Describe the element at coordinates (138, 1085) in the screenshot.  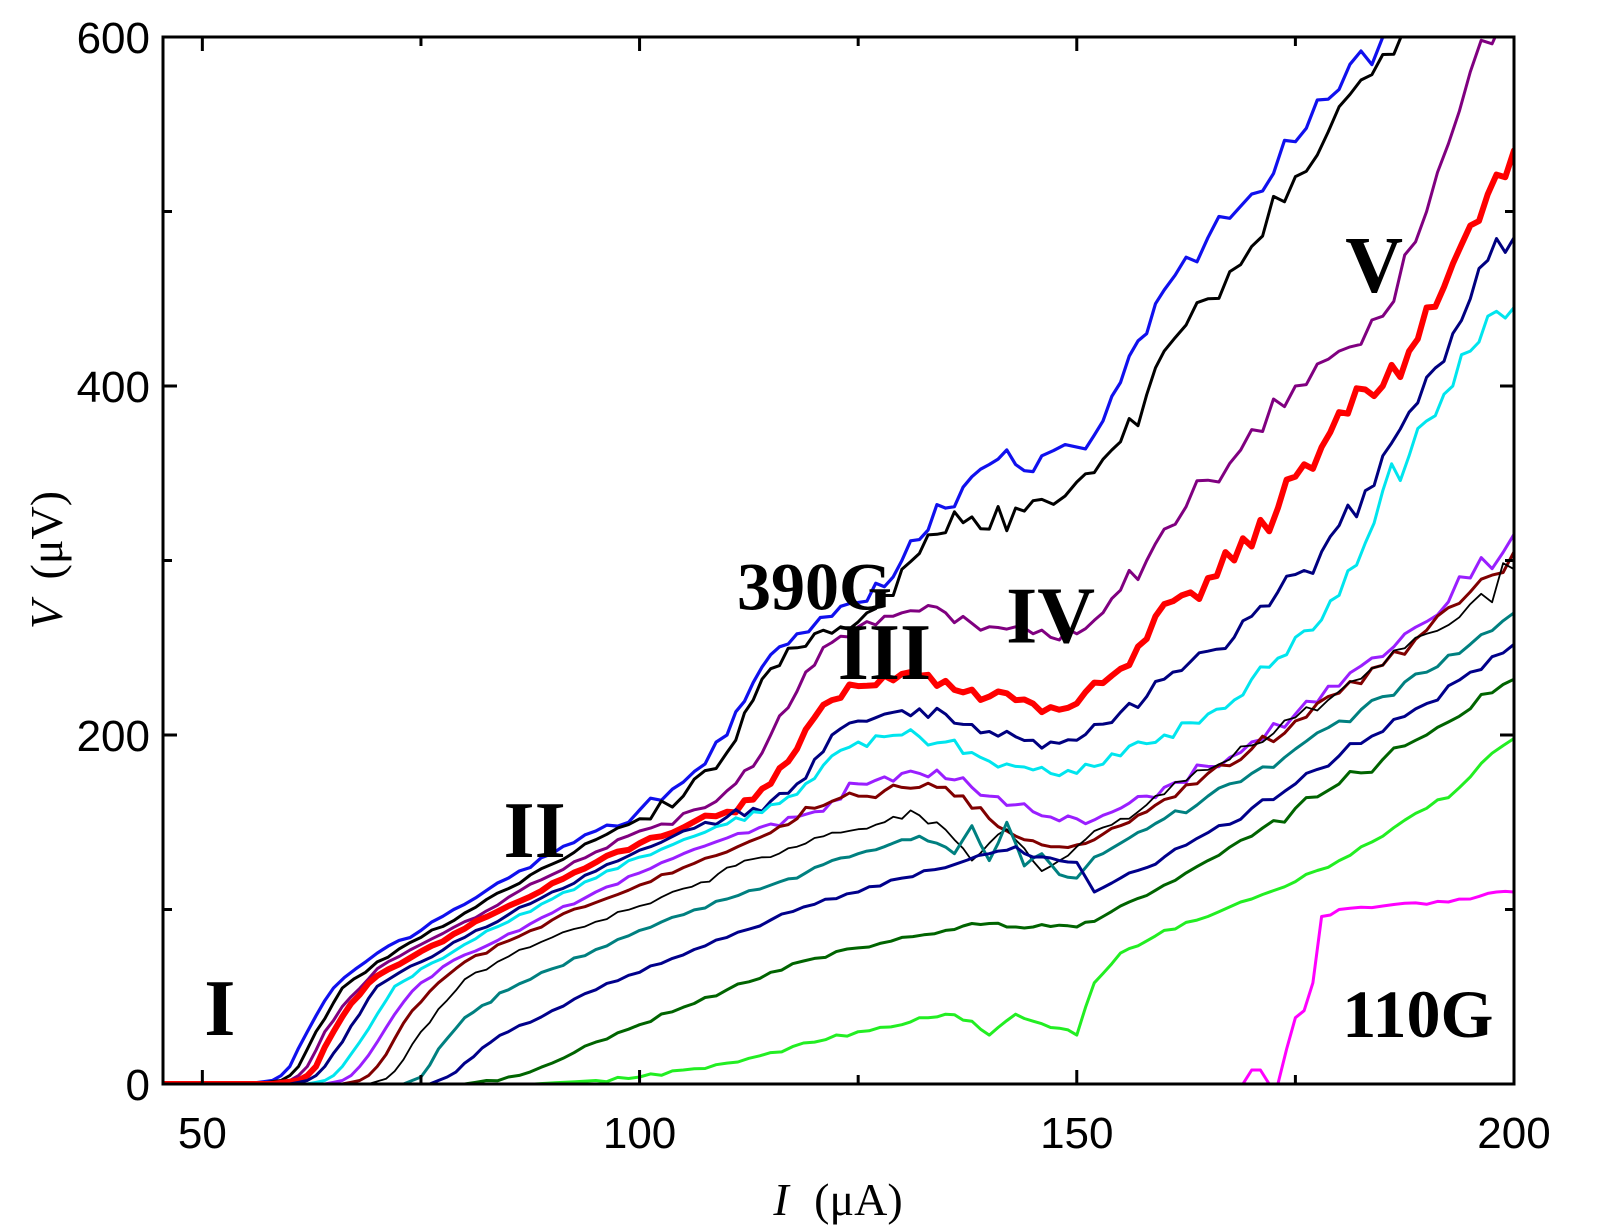
I see `y-tick-label: 0` at that location.